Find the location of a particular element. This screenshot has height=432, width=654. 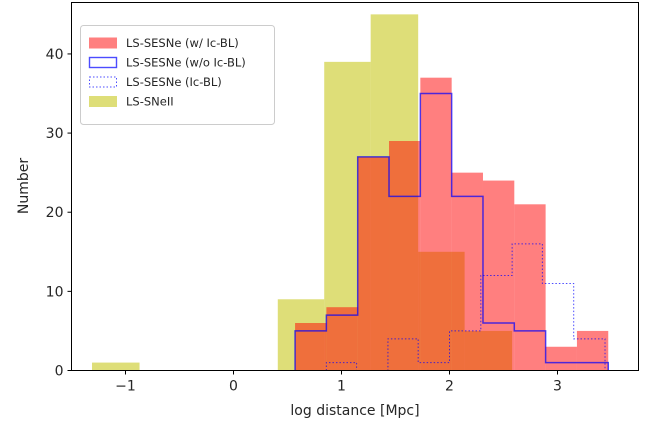

y-axis-label: Number is located at coordinates (24, 186).